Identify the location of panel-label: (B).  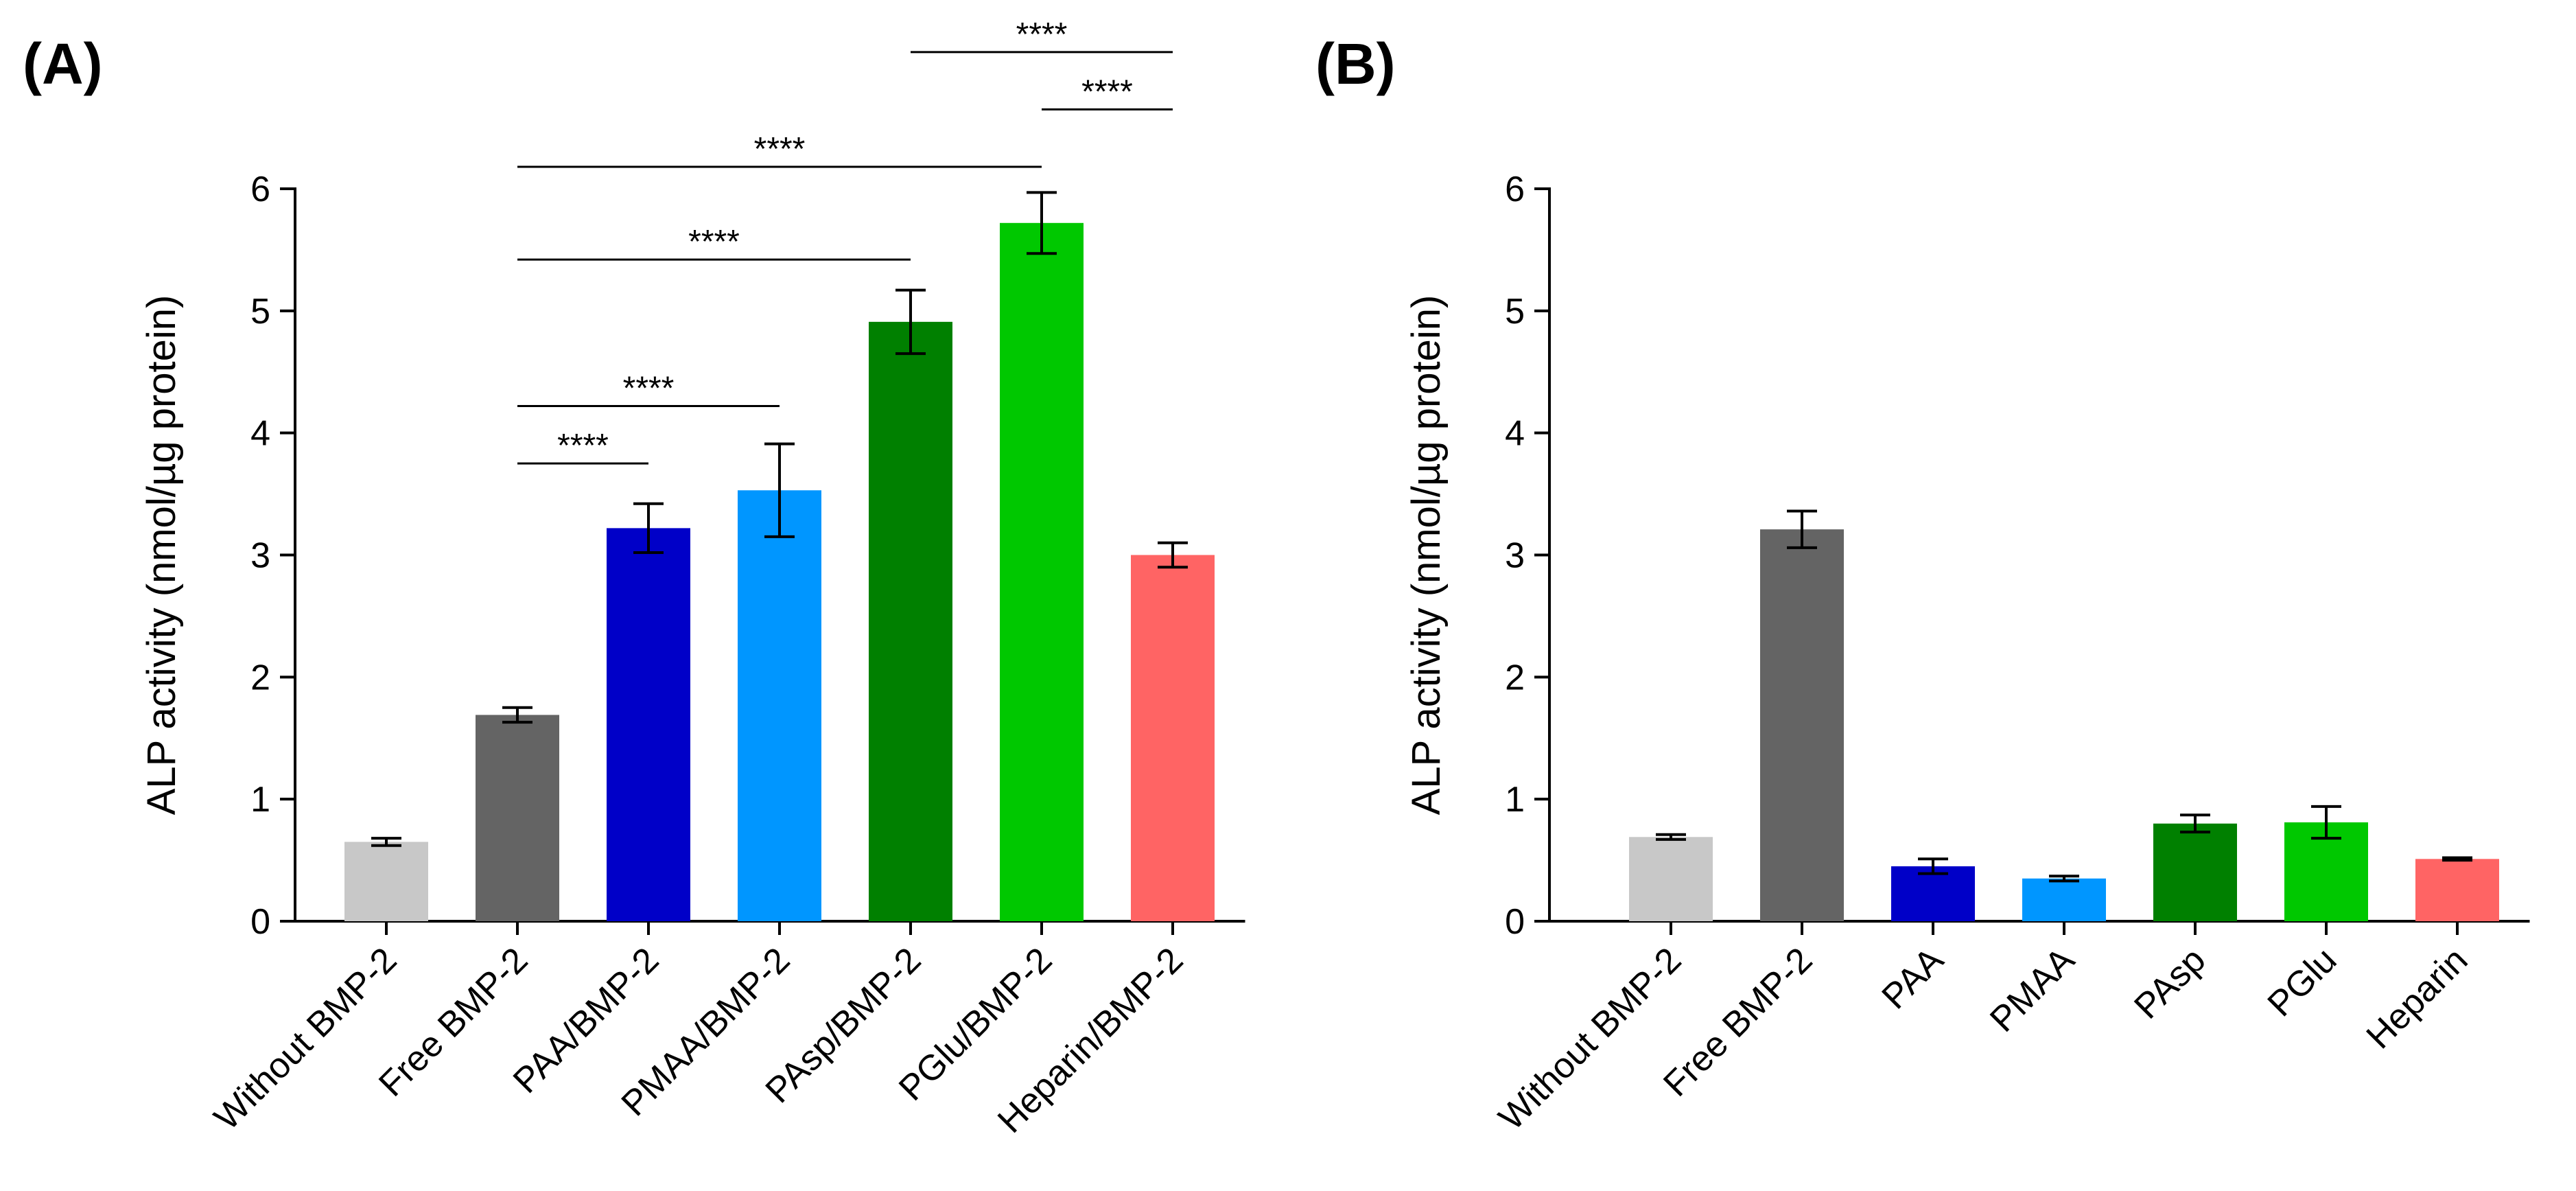
(1355, 64).